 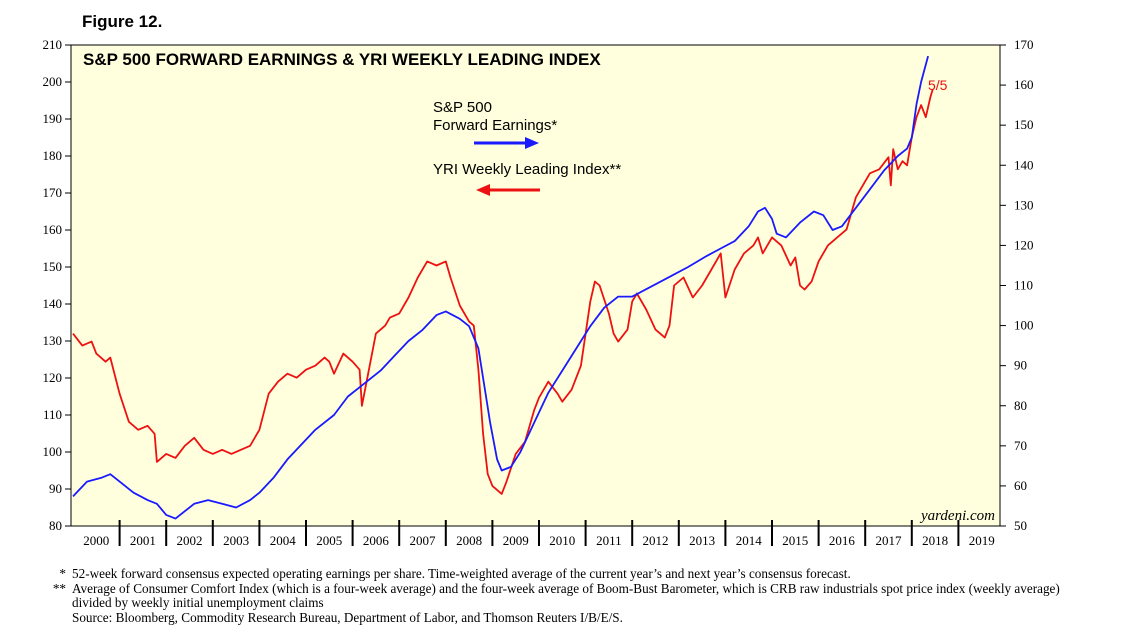 I want to click on left-axis-tick-label: 170, so click(x=53, y=192).